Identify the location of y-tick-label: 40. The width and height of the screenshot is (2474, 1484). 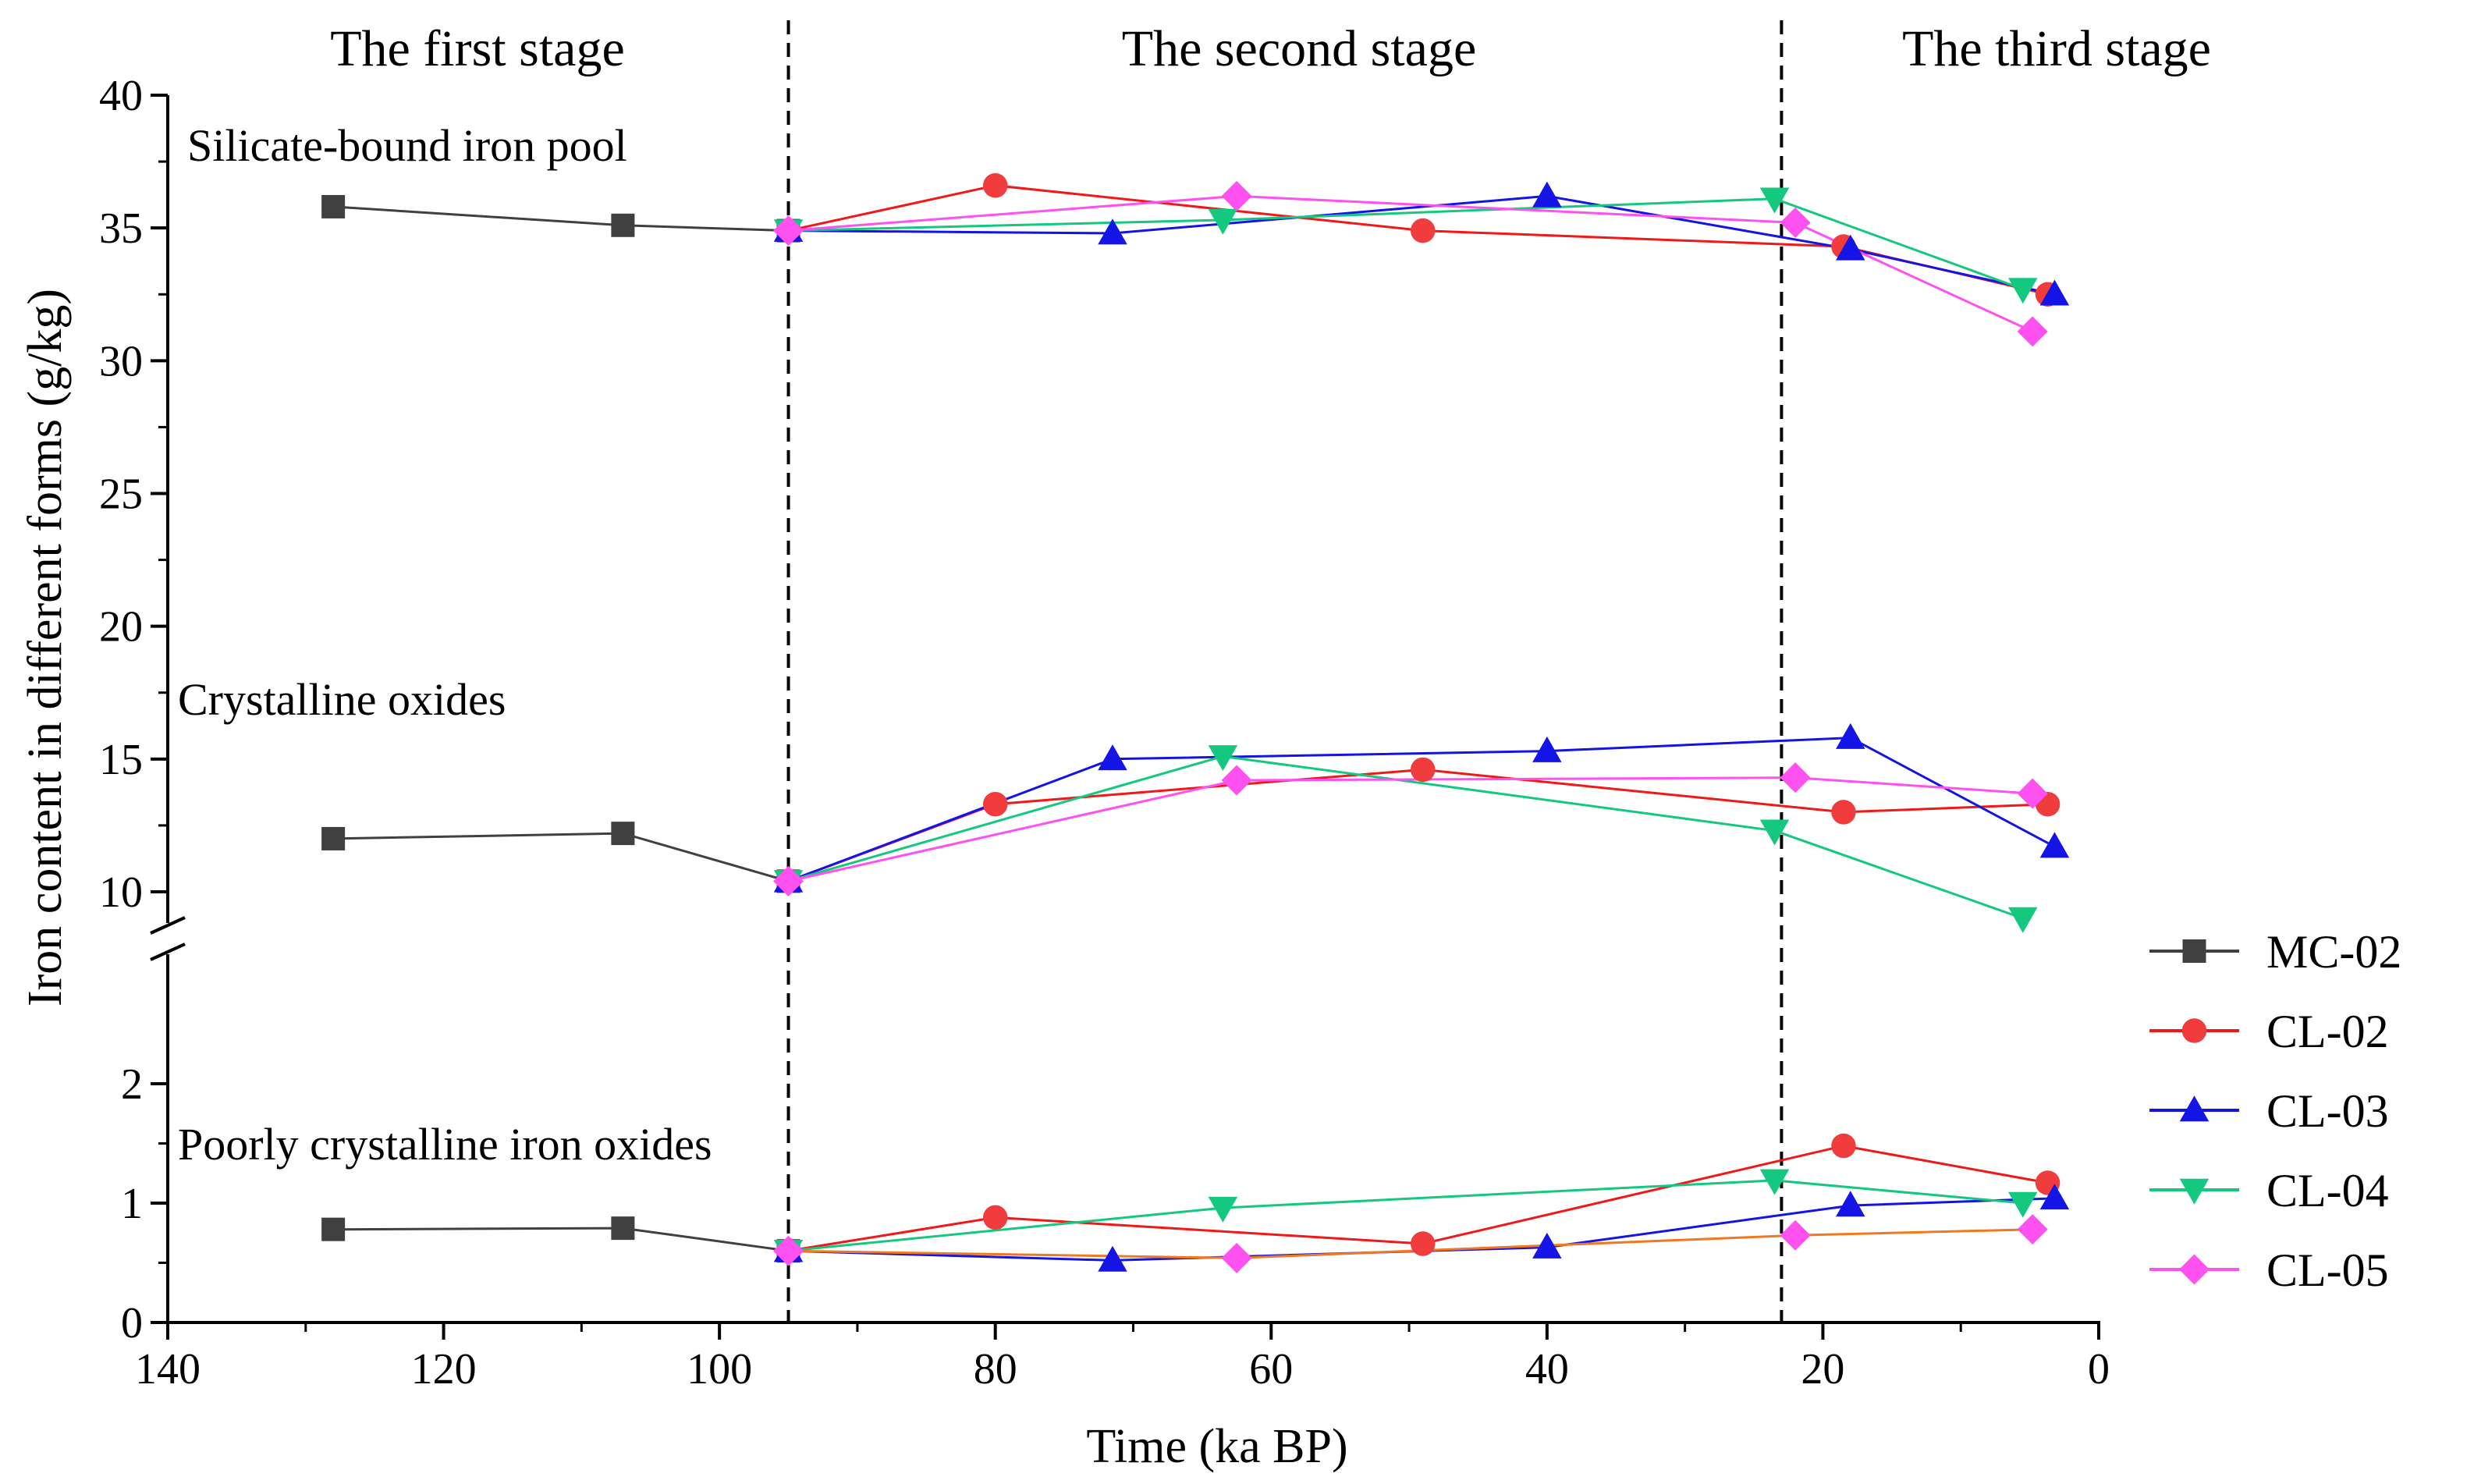
(121, 96).